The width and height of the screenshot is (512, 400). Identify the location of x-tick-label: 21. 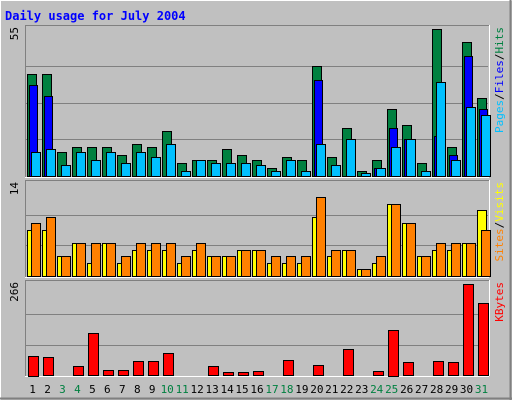
(331, 389).